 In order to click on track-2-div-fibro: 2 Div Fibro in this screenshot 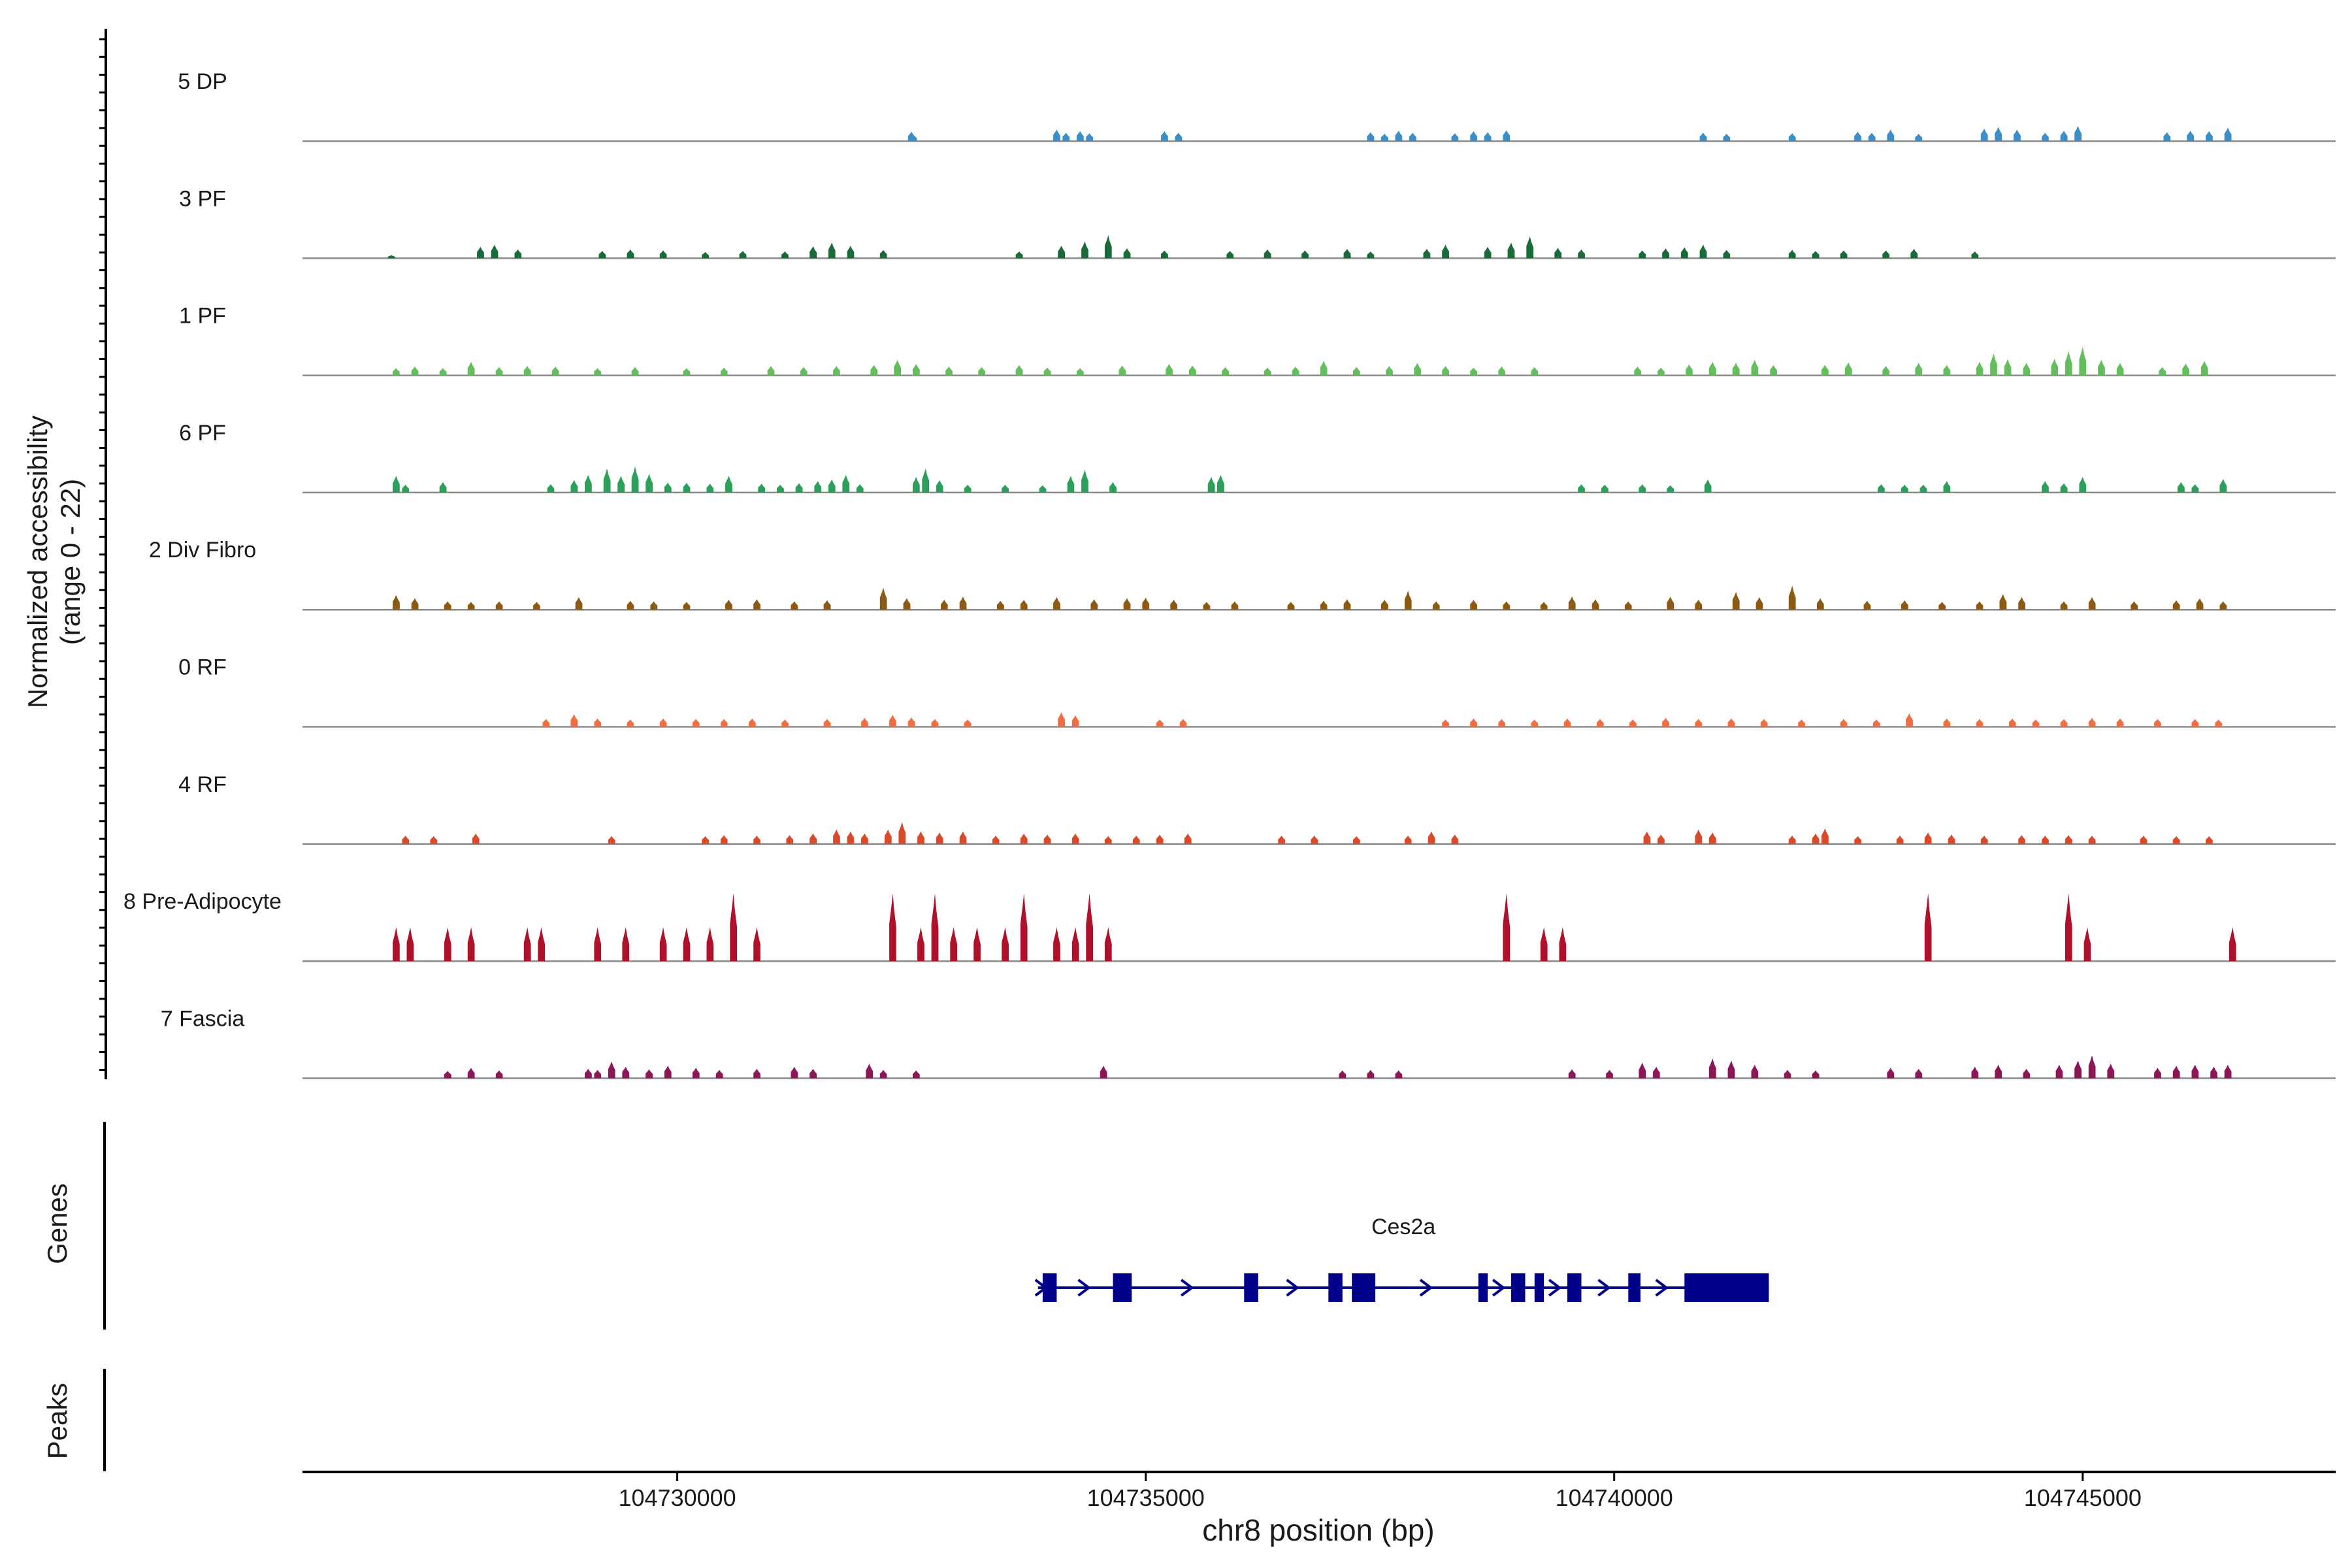, I will do `click(1242, 574)`.